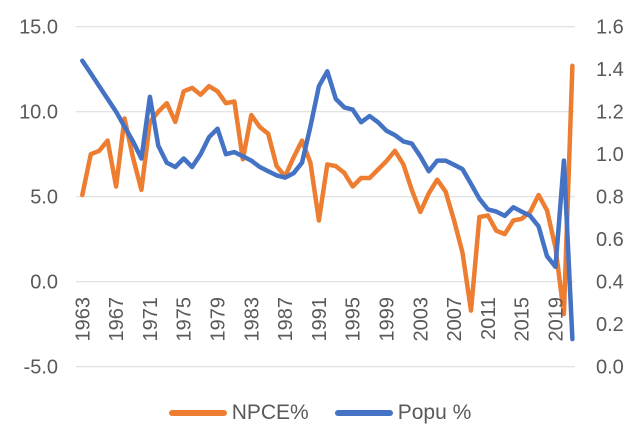  I want to click on npce-legend-label: NPCE%, so click(270, 412).